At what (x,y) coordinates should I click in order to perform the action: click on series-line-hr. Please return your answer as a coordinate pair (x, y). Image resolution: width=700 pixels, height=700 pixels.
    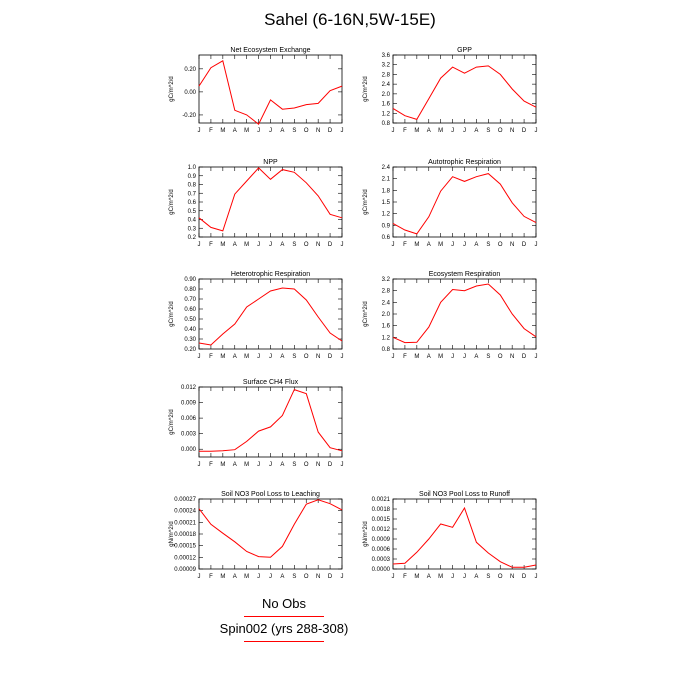
    Looking at the image, I should click on (270, 316).